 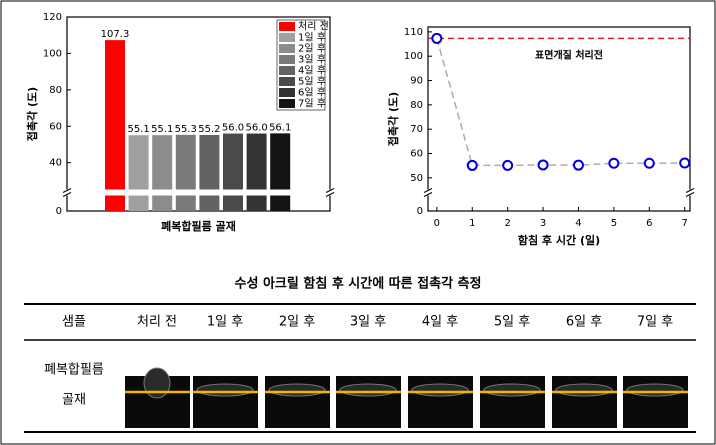 What do you see at coordinates (543, 223) in the screenshot?
I see `x-tick-label: 3` at bounding box center [543, 223].